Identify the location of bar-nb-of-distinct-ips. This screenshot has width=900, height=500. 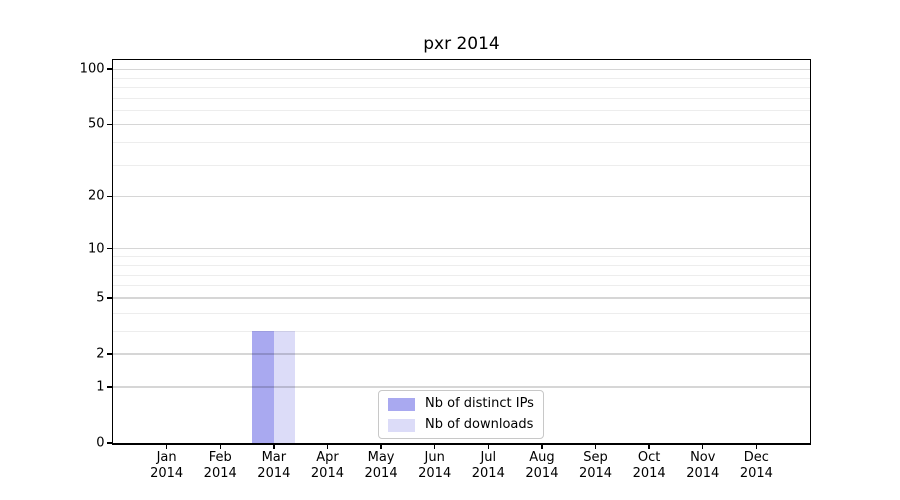
(263, 386).